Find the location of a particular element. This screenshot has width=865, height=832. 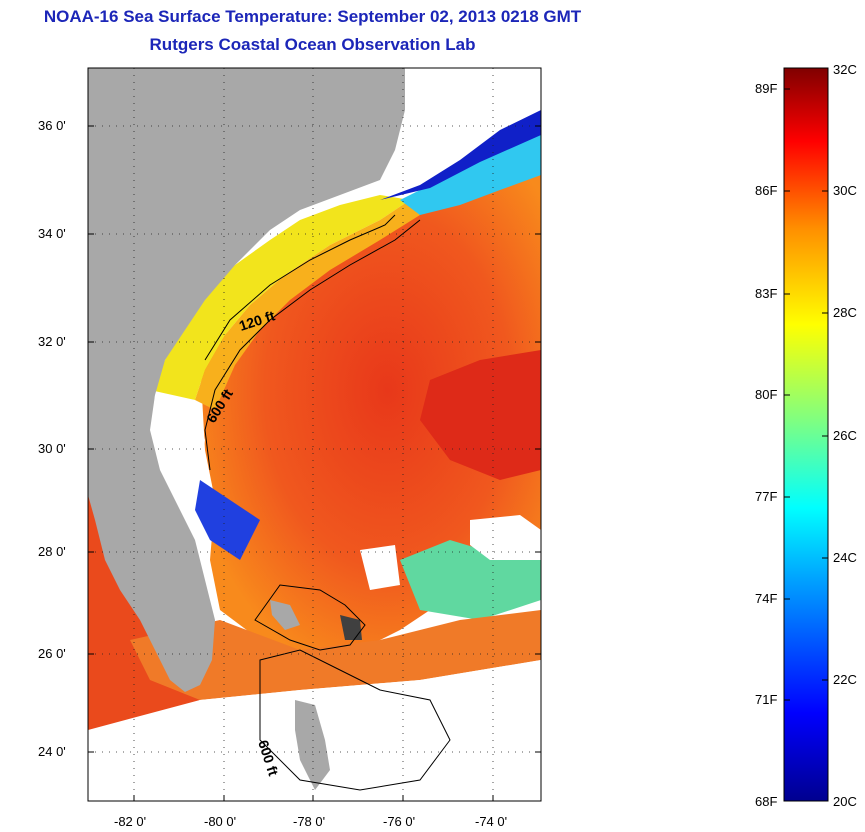

isobath-600ft is located at coordinates (312, 345).